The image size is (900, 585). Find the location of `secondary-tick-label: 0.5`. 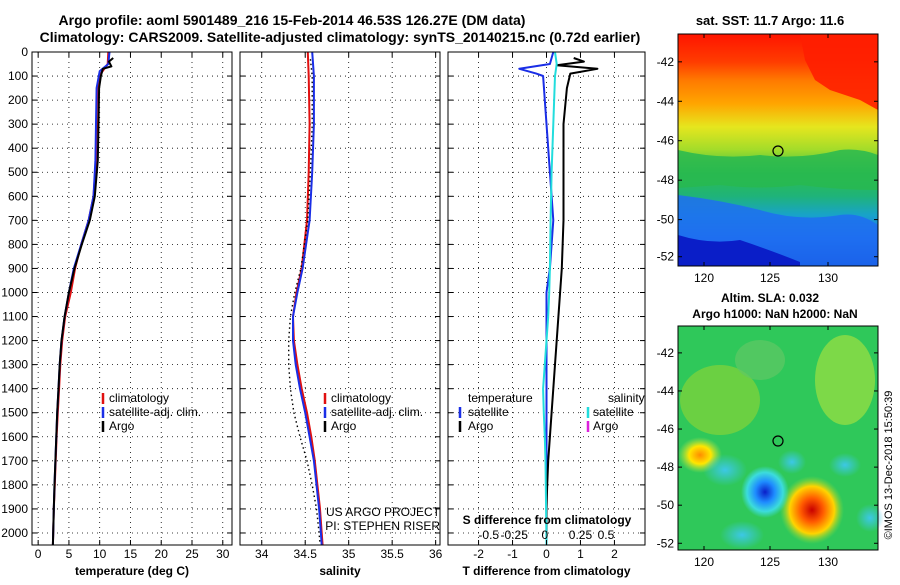

secondary-tick-label: 0.5 is located at coordinates (606, 535).